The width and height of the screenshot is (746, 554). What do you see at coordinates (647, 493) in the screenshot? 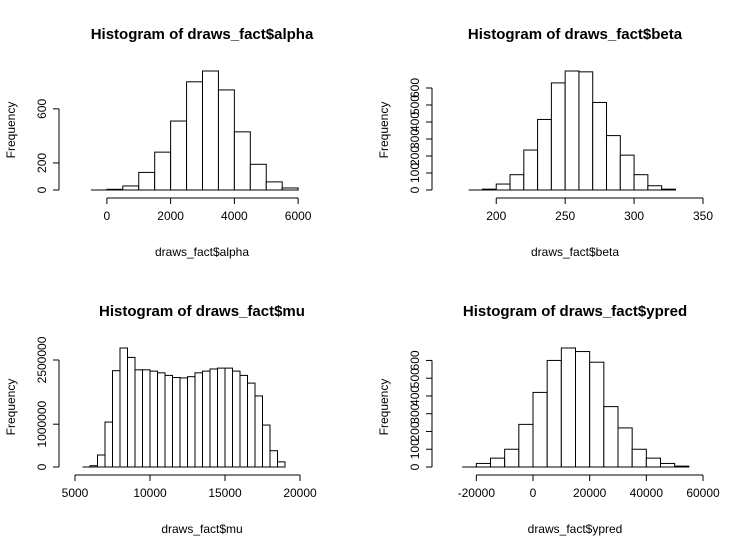
I see `x-tick-label: 40000` at bounding box center [647, 493].